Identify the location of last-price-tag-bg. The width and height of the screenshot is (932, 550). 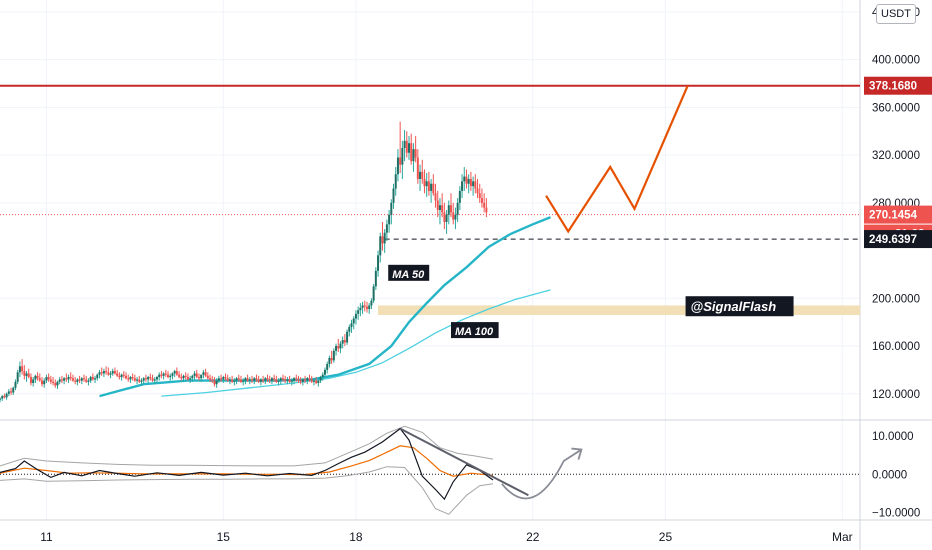
(898, 214).